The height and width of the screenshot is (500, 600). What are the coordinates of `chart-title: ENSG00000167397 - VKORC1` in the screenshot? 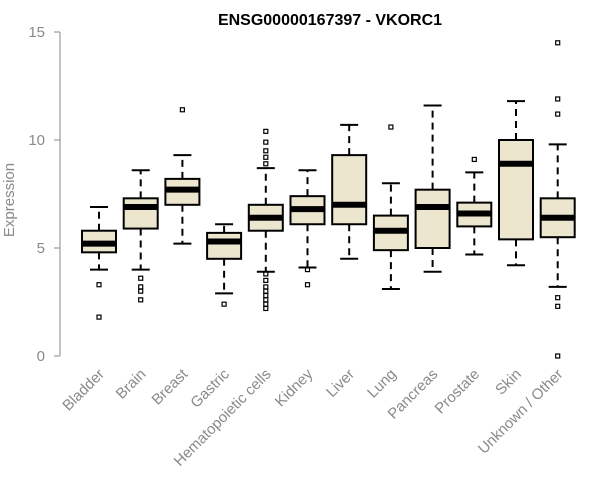 It's located at (330, 20).